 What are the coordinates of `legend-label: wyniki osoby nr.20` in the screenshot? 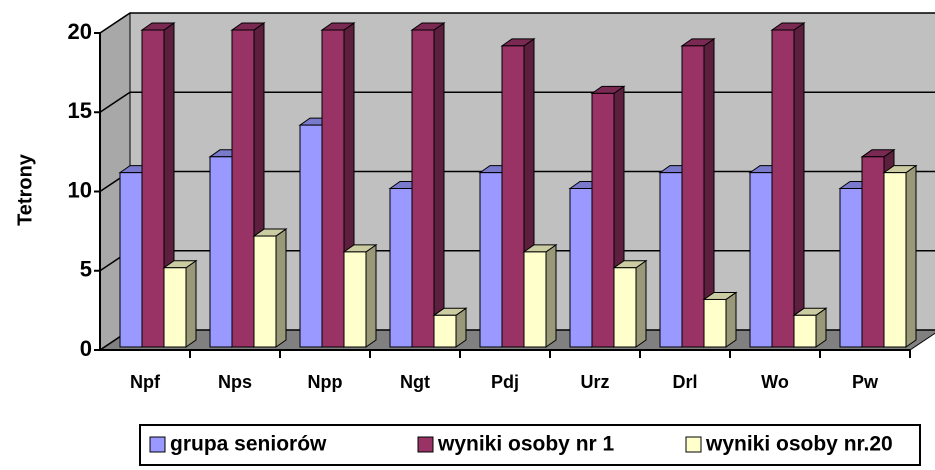 It's located at (799, 444).